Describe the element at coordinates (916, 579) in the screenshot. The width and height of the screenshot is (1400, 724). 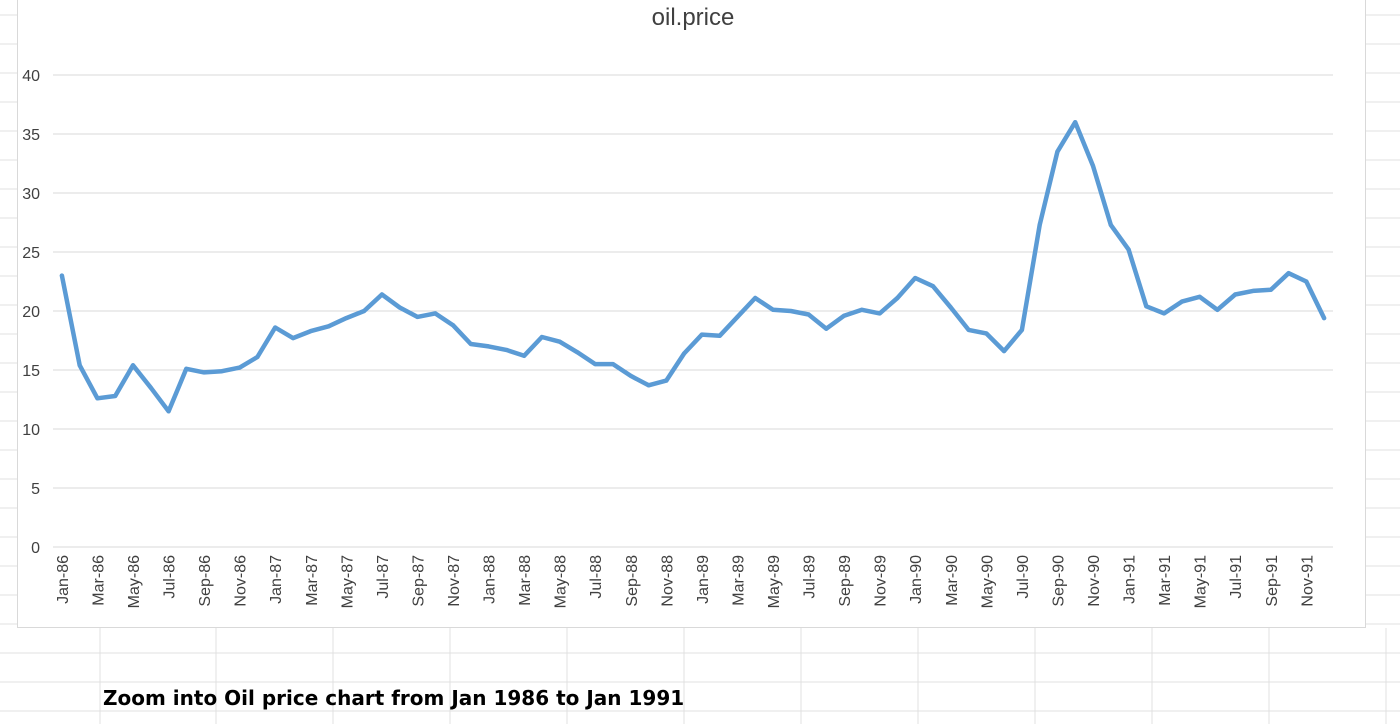
I see `x-tick-label: Jan-90` at that location.